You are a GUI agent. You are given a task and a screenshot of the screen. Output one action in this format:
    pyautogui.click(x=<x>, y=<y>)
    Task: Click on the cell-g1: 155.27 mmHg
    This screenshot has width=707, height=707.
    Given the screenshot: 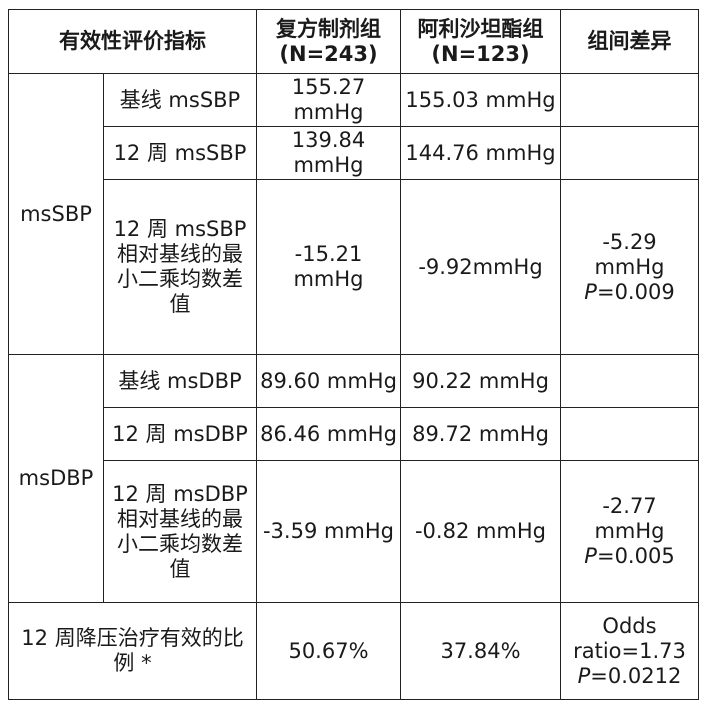 What is the action you would take?
    pyautogui.click(x=328, y=100)
    